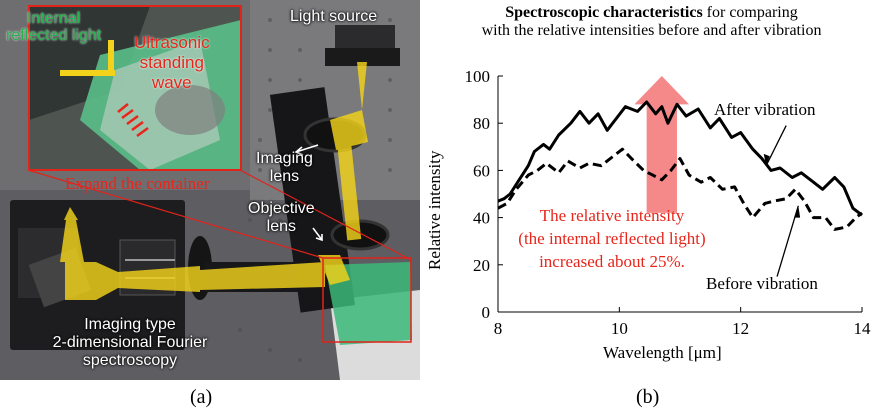  What do you see at coordinates (308, 193) in the screenshot?
I see `pointer-arrows` at bounding box center [308, 193].